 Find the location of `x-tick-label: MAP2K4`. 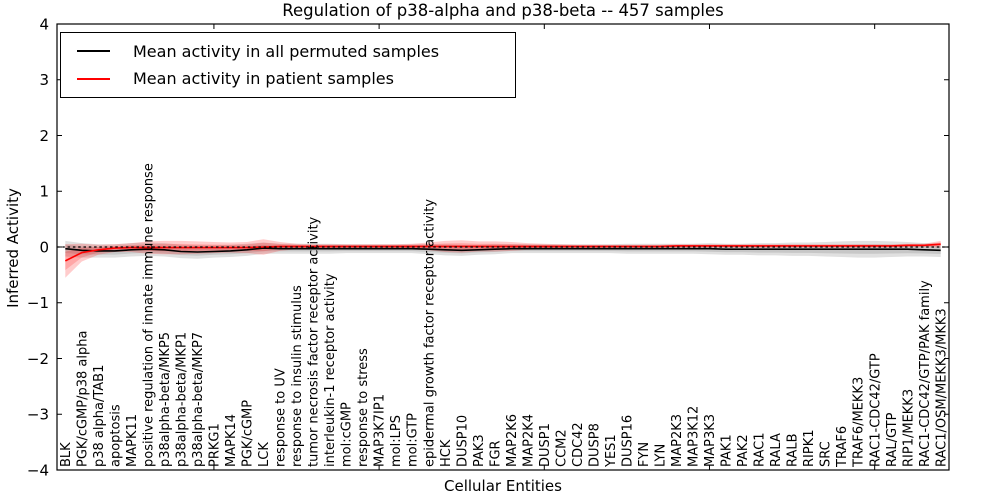

x-tick-label: MAP2K4 is located at coordinates (528, 440).